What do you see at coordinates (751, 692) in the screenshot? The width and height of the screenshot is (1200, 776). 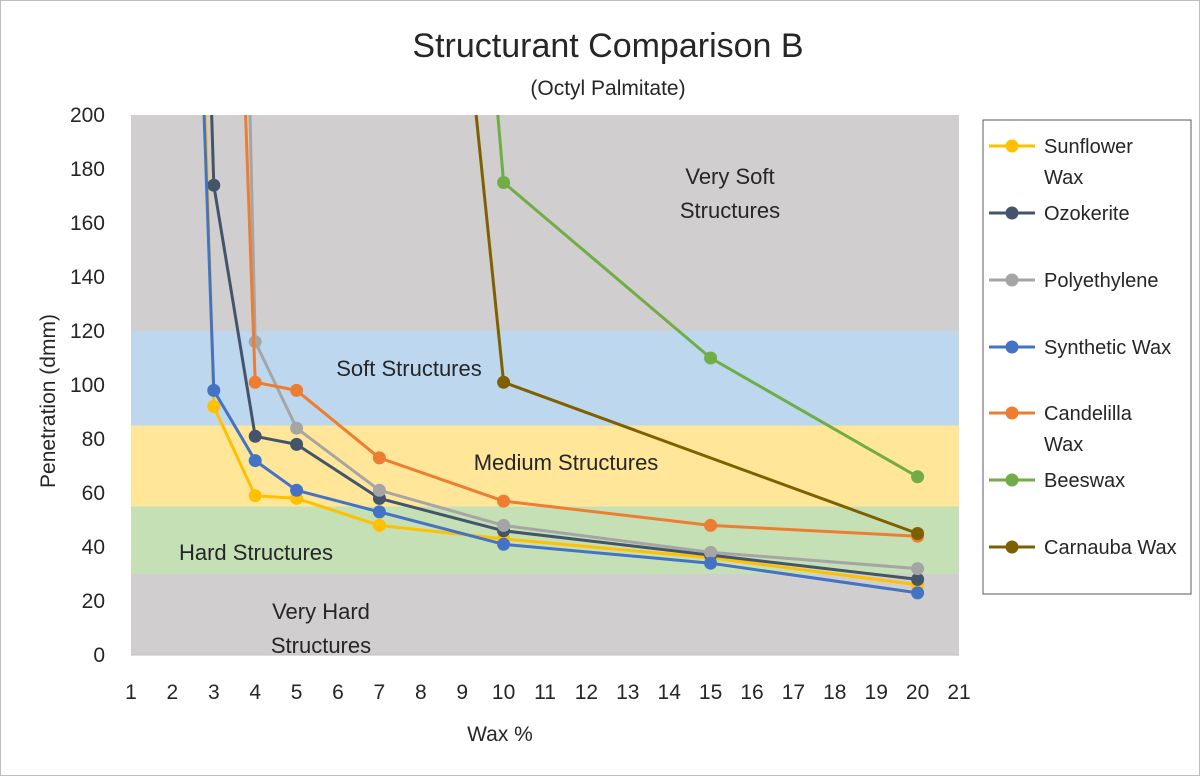 I see `x-tick-label: 16` at bounding box center [751, 692].